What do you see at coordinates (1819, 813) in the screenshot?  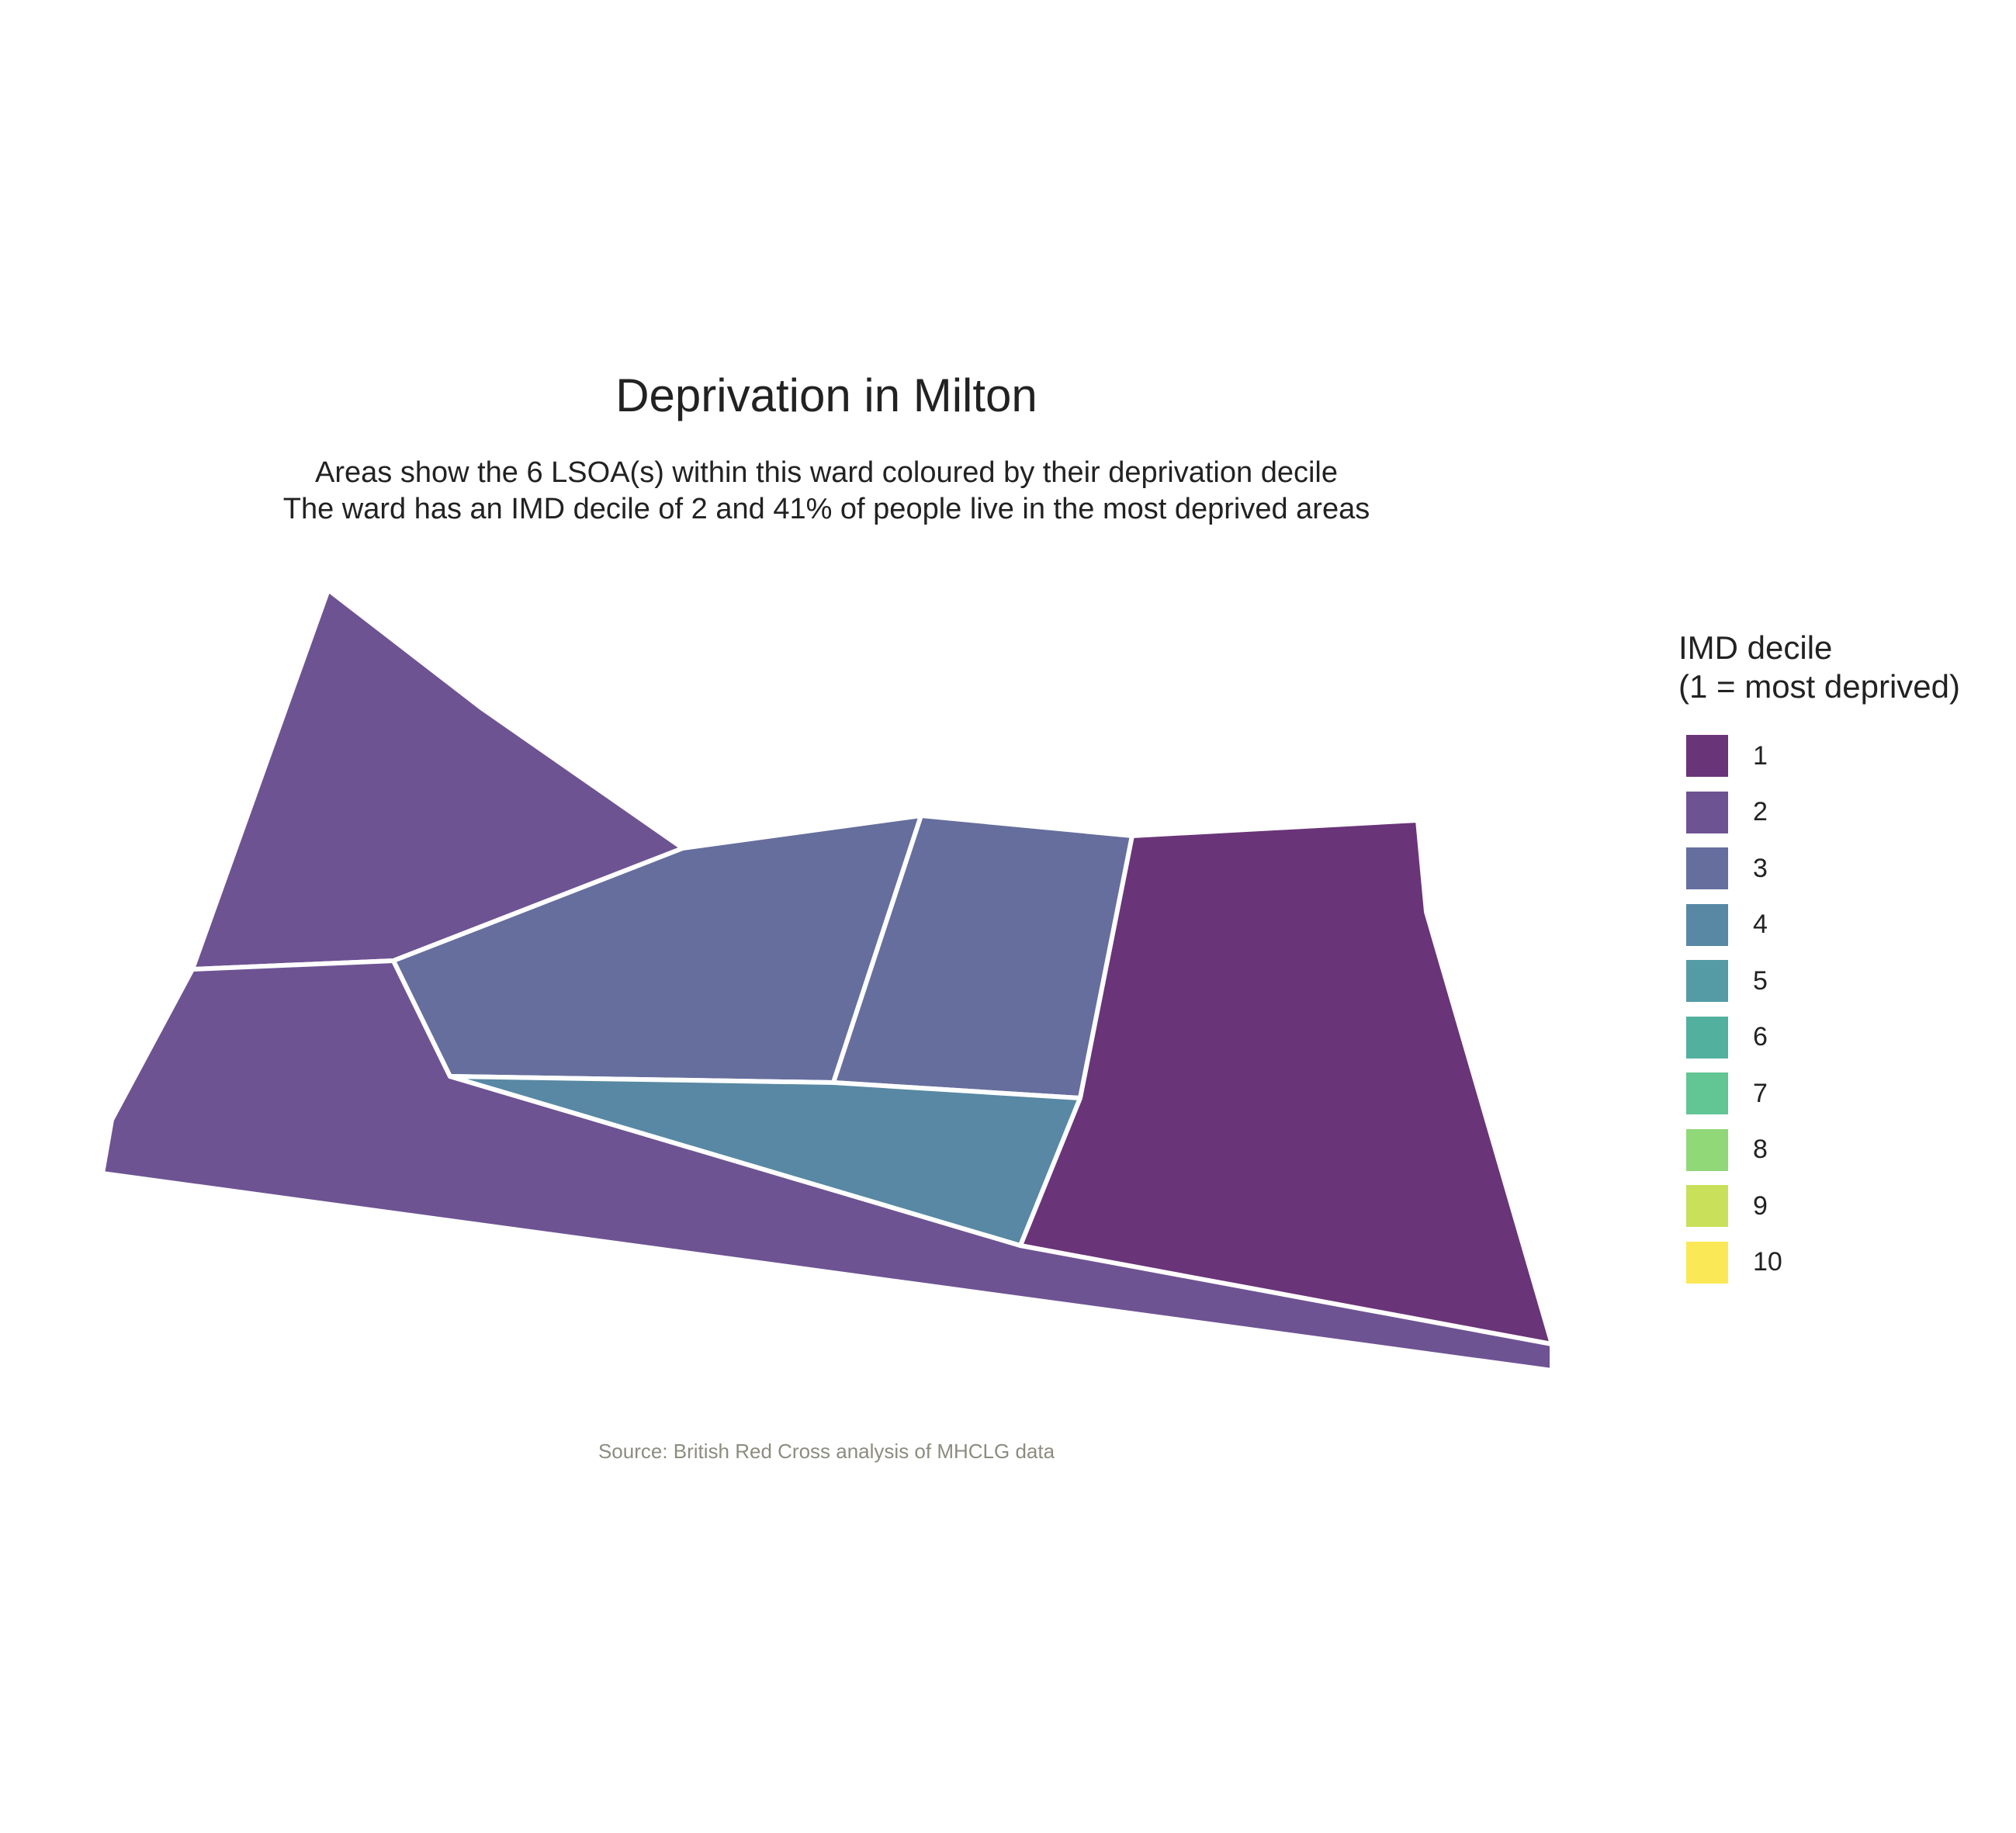 I see `legend-item: 2` at bounding box center [1819, 813].